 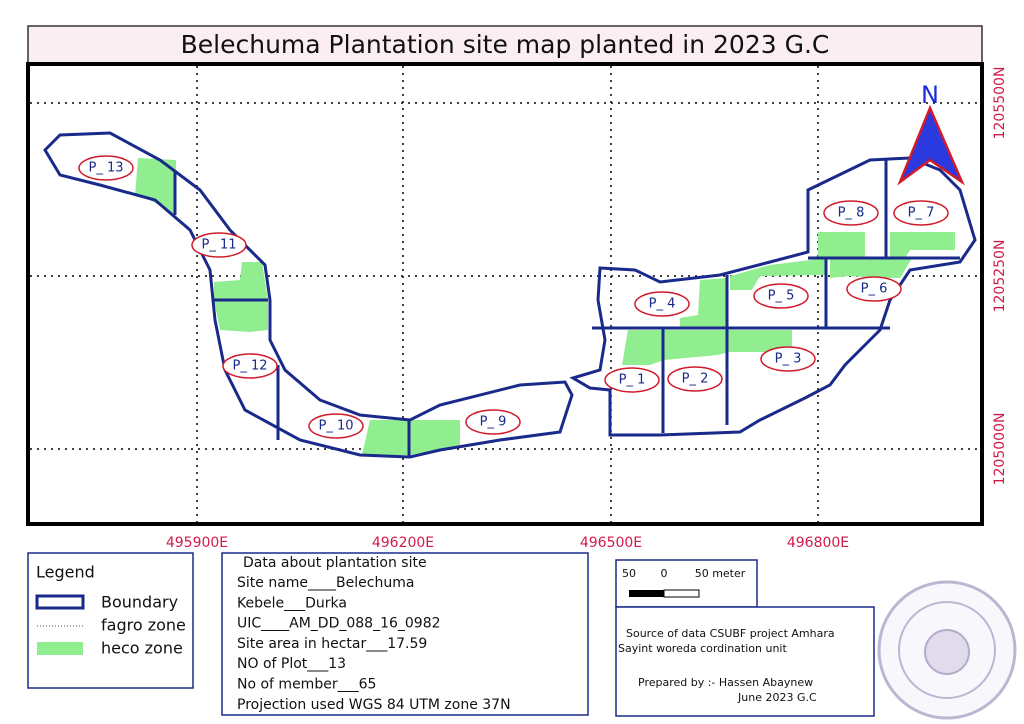 What do you see at coordinates (332, 644) in the screenshot?
I see `data-line: Site area in hectar___17.59` at bounding box center [332, 644].